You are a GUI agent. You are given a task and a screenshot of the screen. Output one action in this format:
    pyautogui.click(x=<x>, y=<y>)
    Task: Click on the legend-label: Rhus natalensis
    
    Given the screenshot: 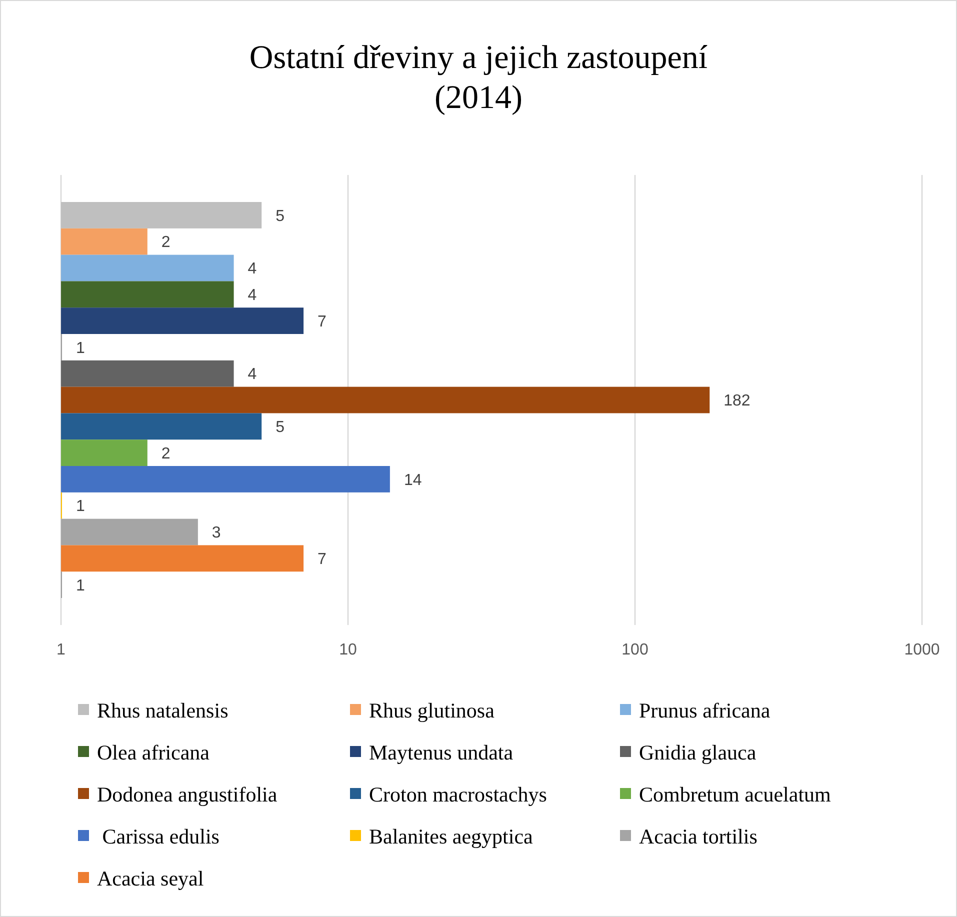 What is the action you would take?
    pyautogui.click(x=162, y=710)
    